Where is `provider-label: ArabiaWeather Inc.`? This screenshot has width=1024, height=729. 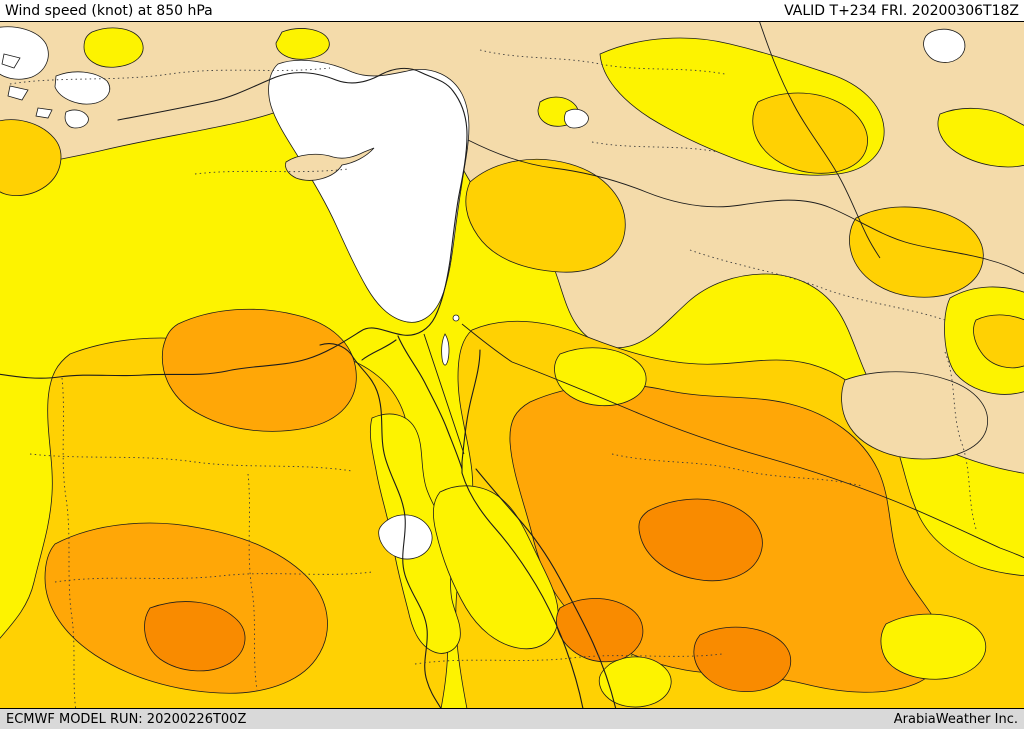 provider-label: ArabiaWeather Inc. is located at coordinates (955, 719).